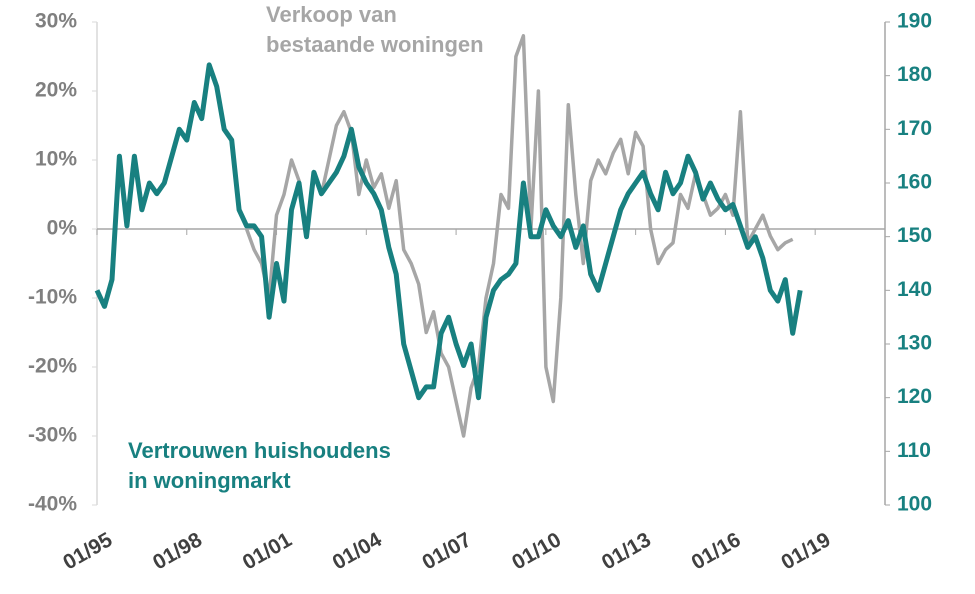 This screenshot has width=975, height=594. I want to click on x-tick-label: 01/07, so click(446, 551).